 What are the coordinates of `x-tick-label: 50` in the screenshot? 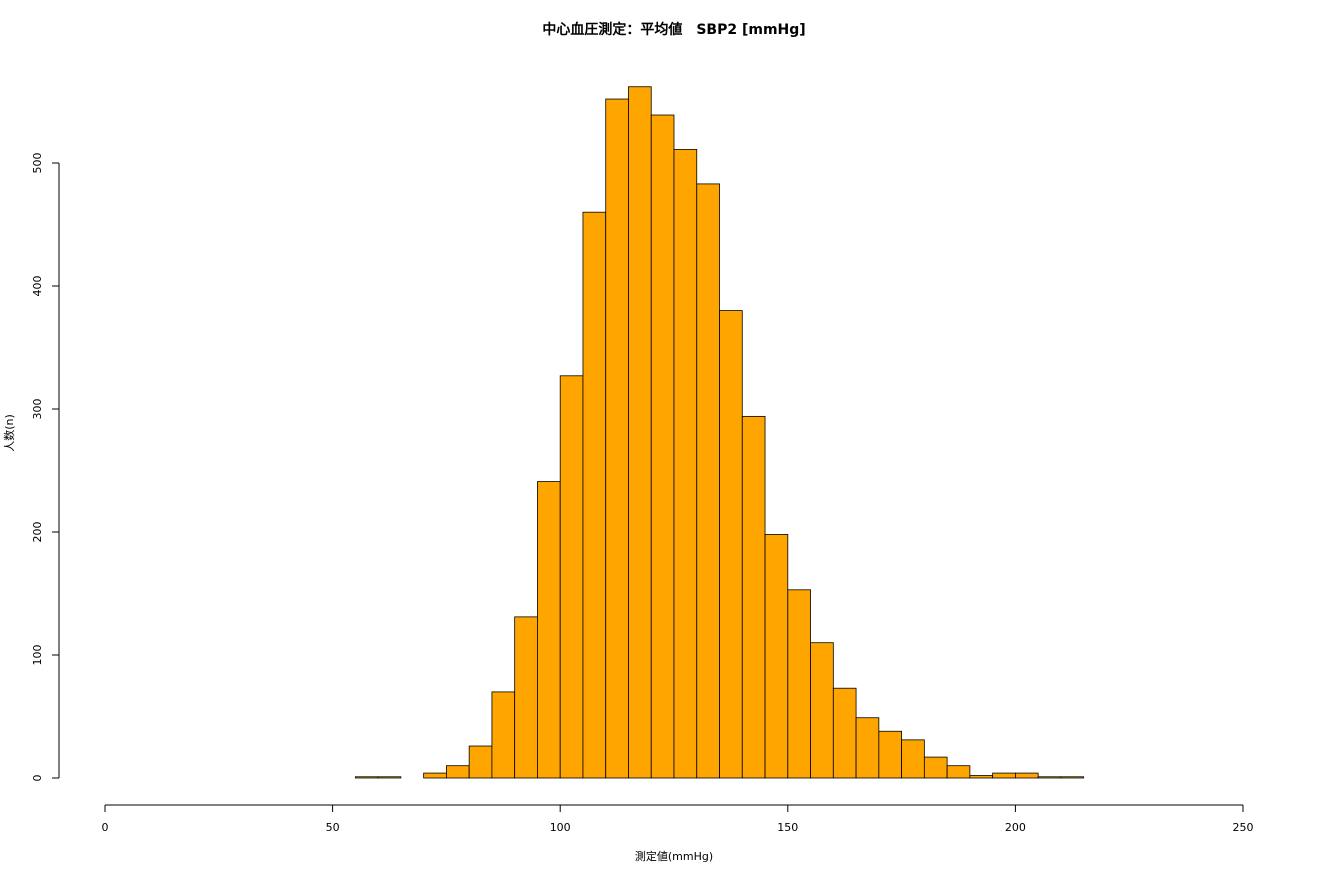 It's located at (333, 827).